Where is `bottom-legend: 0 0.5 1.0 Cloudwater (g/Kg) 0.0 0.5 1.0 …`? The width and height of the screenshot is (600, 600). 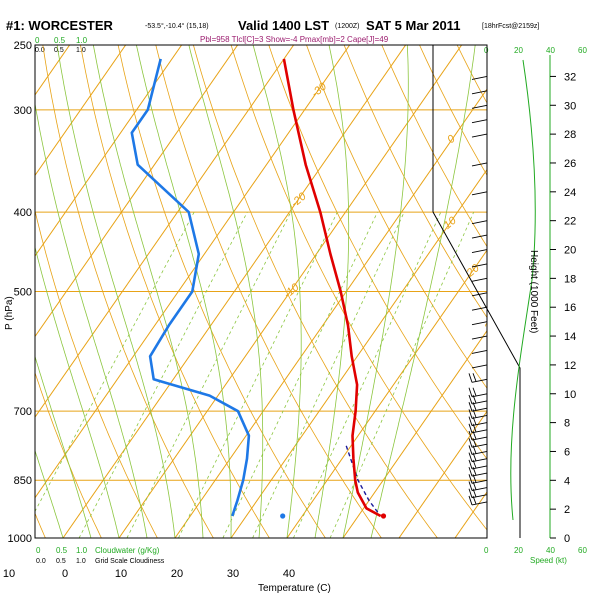 bottom-legend: 0 0.5 1.0 Cloudwater (g/Kg) 0.0 0.5 1.0 … is located at coordinates (311, 555).